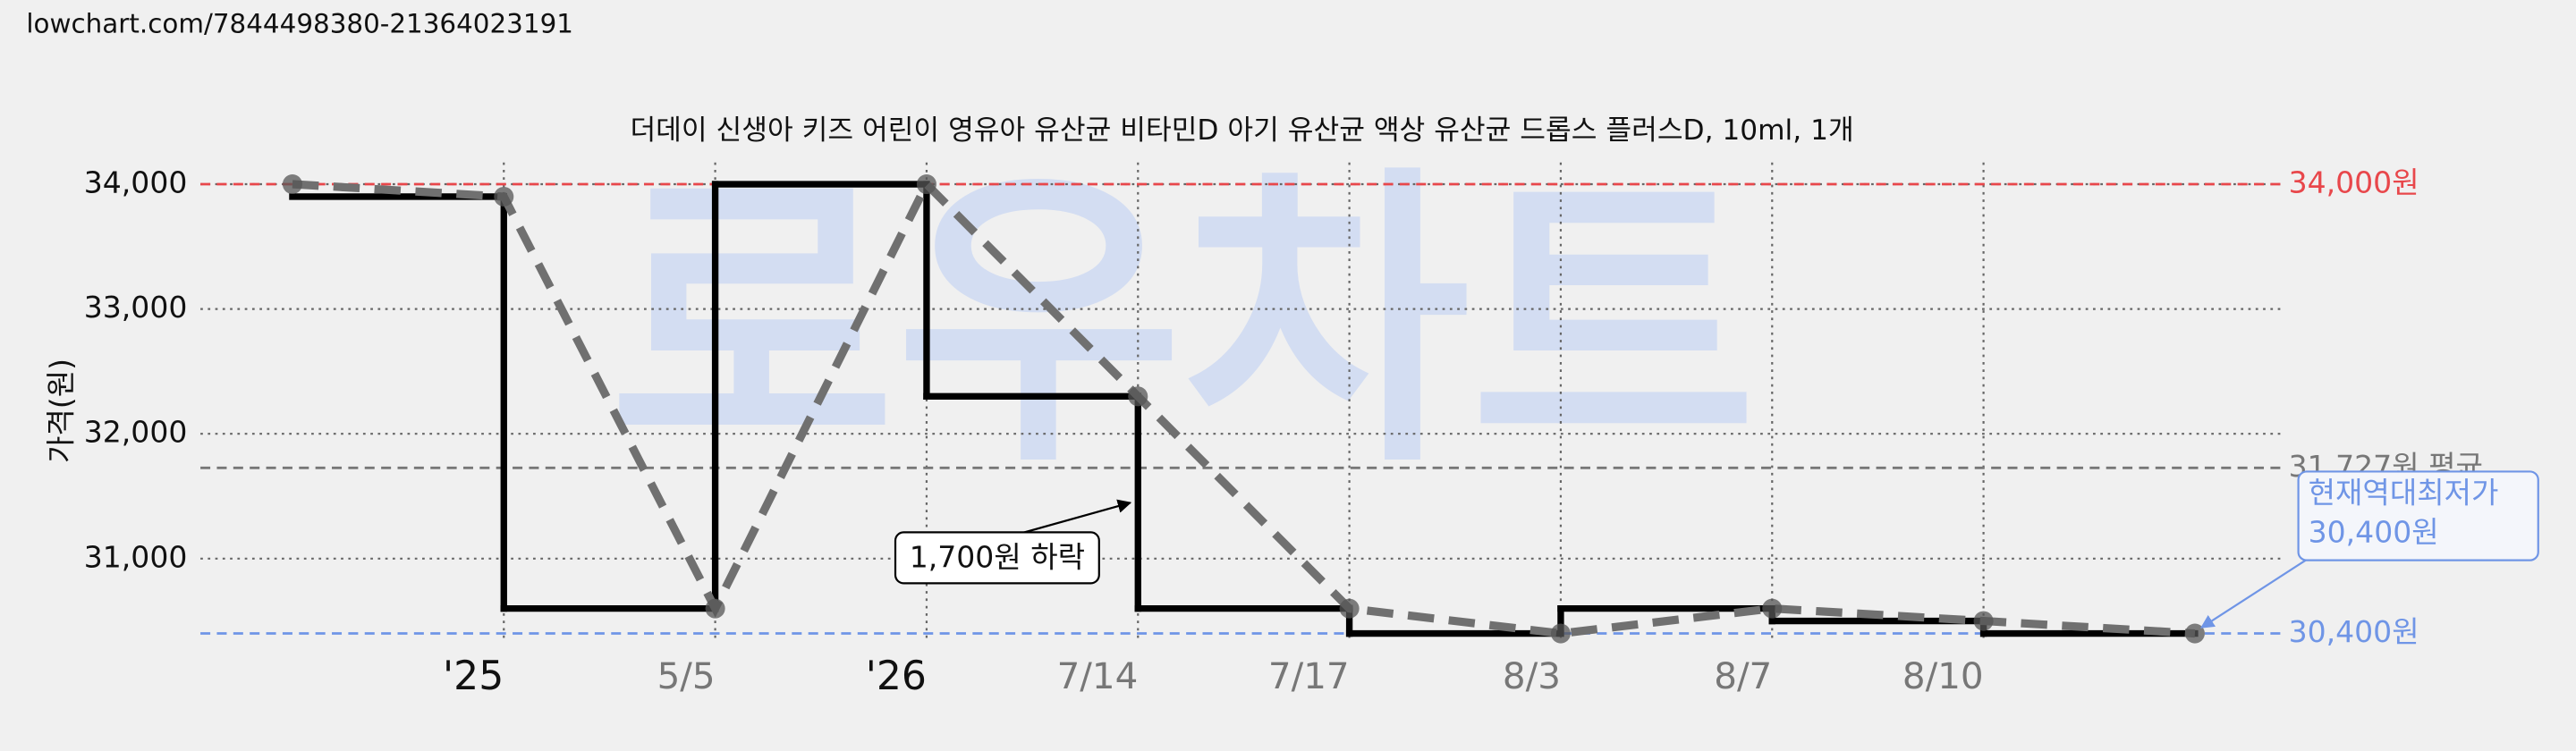  What do you see at coordinates (2254, 593) in the screenshot?
I see `callout-arrow` at bounding box center [2254, 593].